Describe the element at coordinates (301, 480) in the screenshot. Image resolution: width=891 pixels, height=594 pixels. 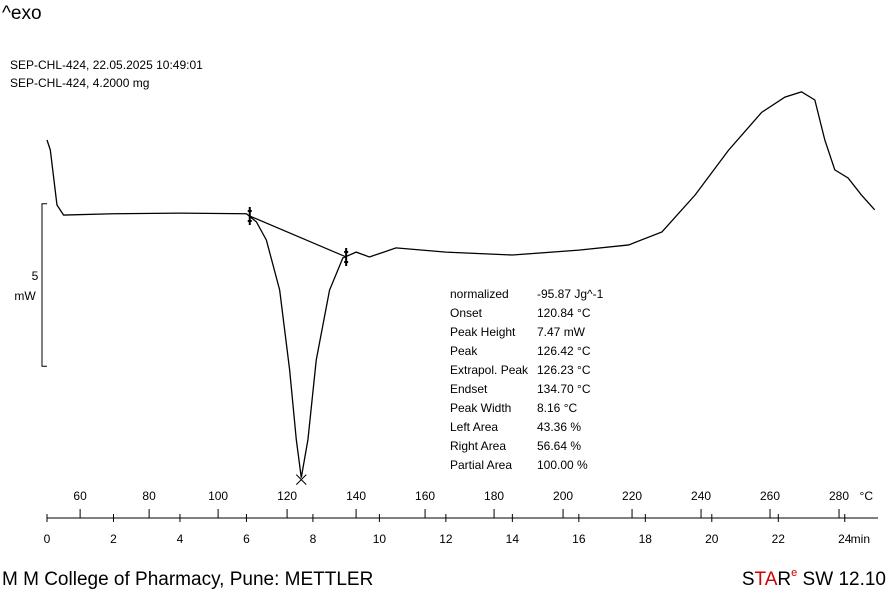
I see `peak-marker` at that location.